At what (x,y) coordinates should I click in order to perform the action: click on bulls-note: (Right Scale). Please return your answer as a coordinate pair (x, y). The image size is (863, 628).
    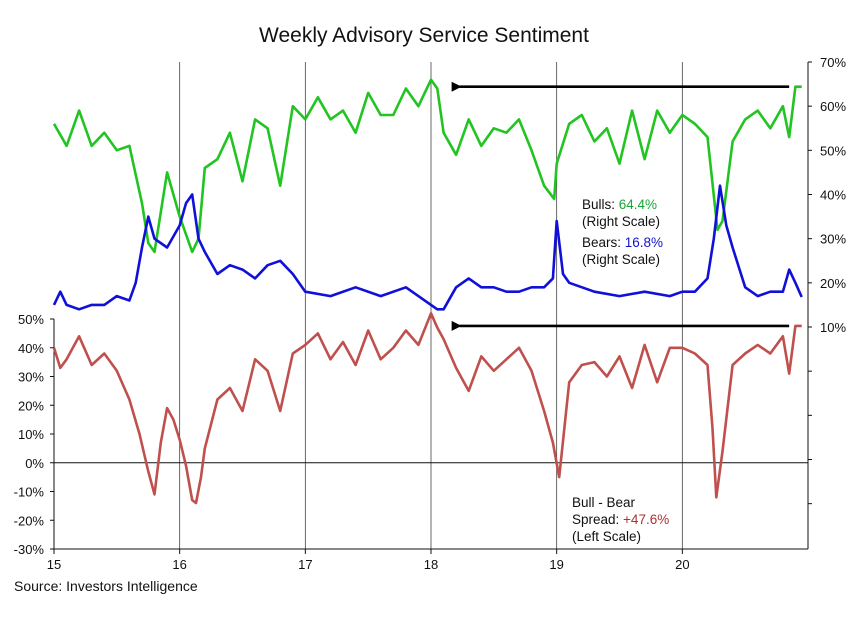
    Looking at the image, I should click on (621, 221).